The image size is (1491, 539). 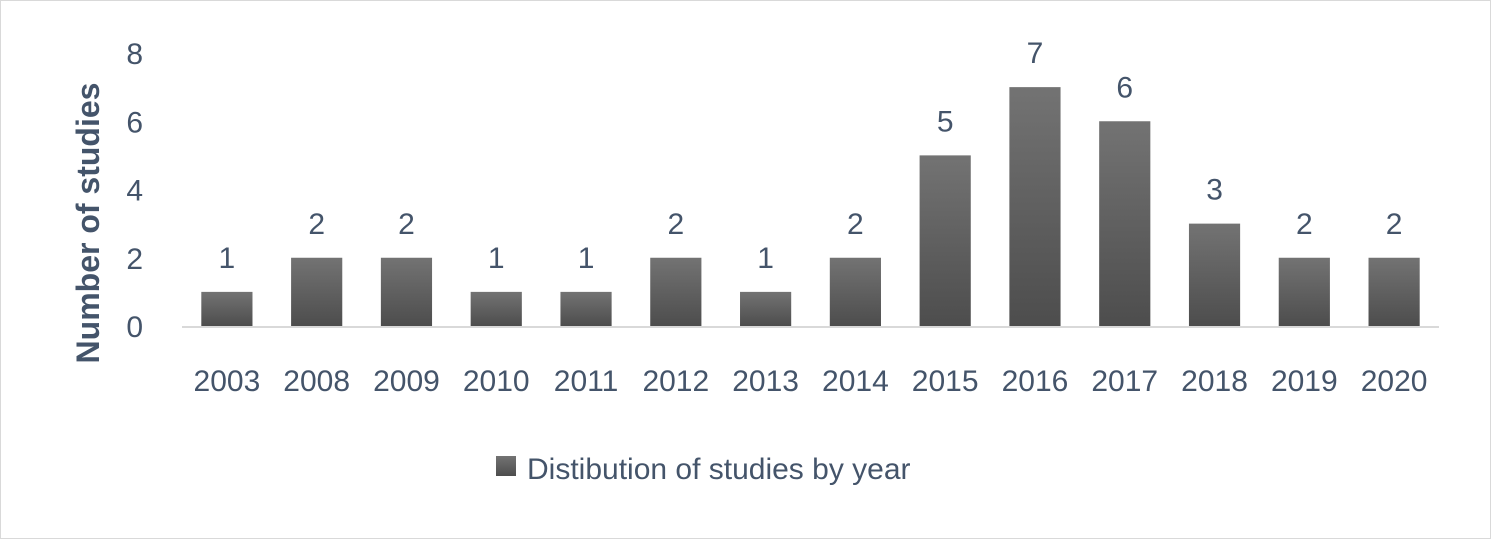 I want to click on data-label: 5, so click(x=945, y=121).